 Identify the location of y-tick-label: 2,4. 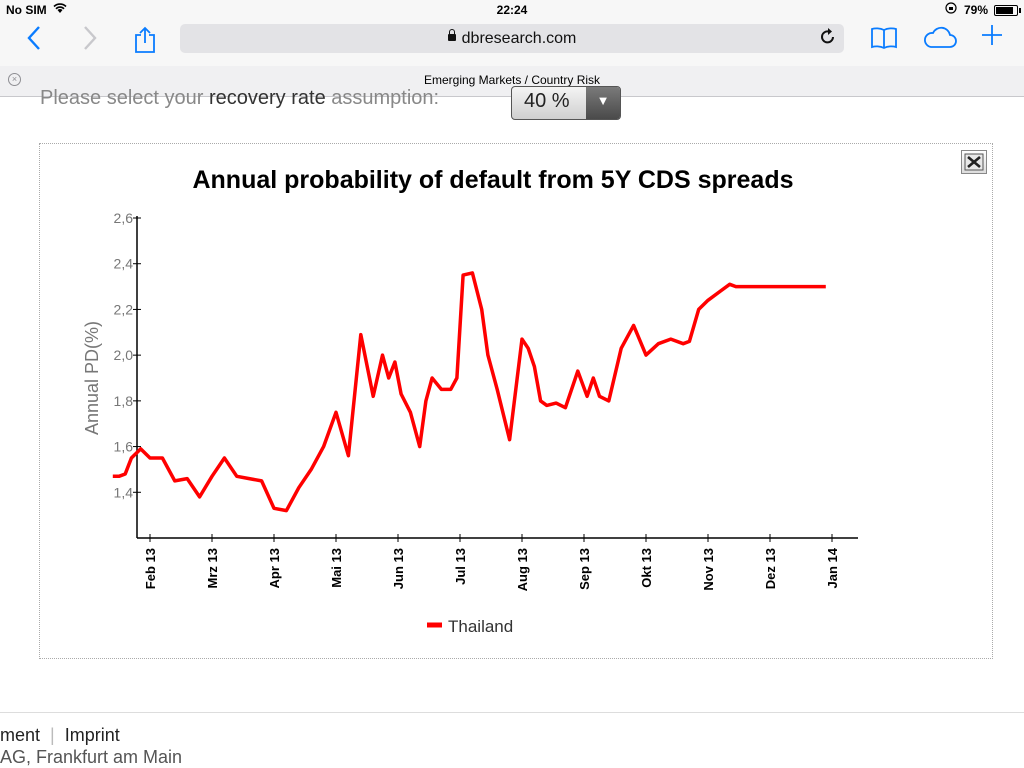
(124, 264).